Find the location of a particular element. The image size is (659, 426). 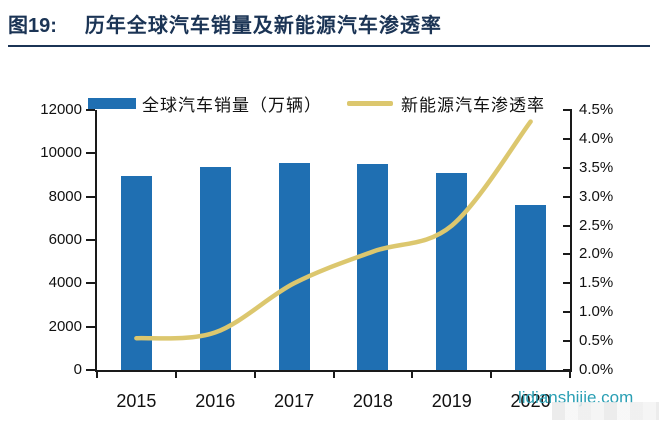

y-axis-right is located at coordinates (571, 241).